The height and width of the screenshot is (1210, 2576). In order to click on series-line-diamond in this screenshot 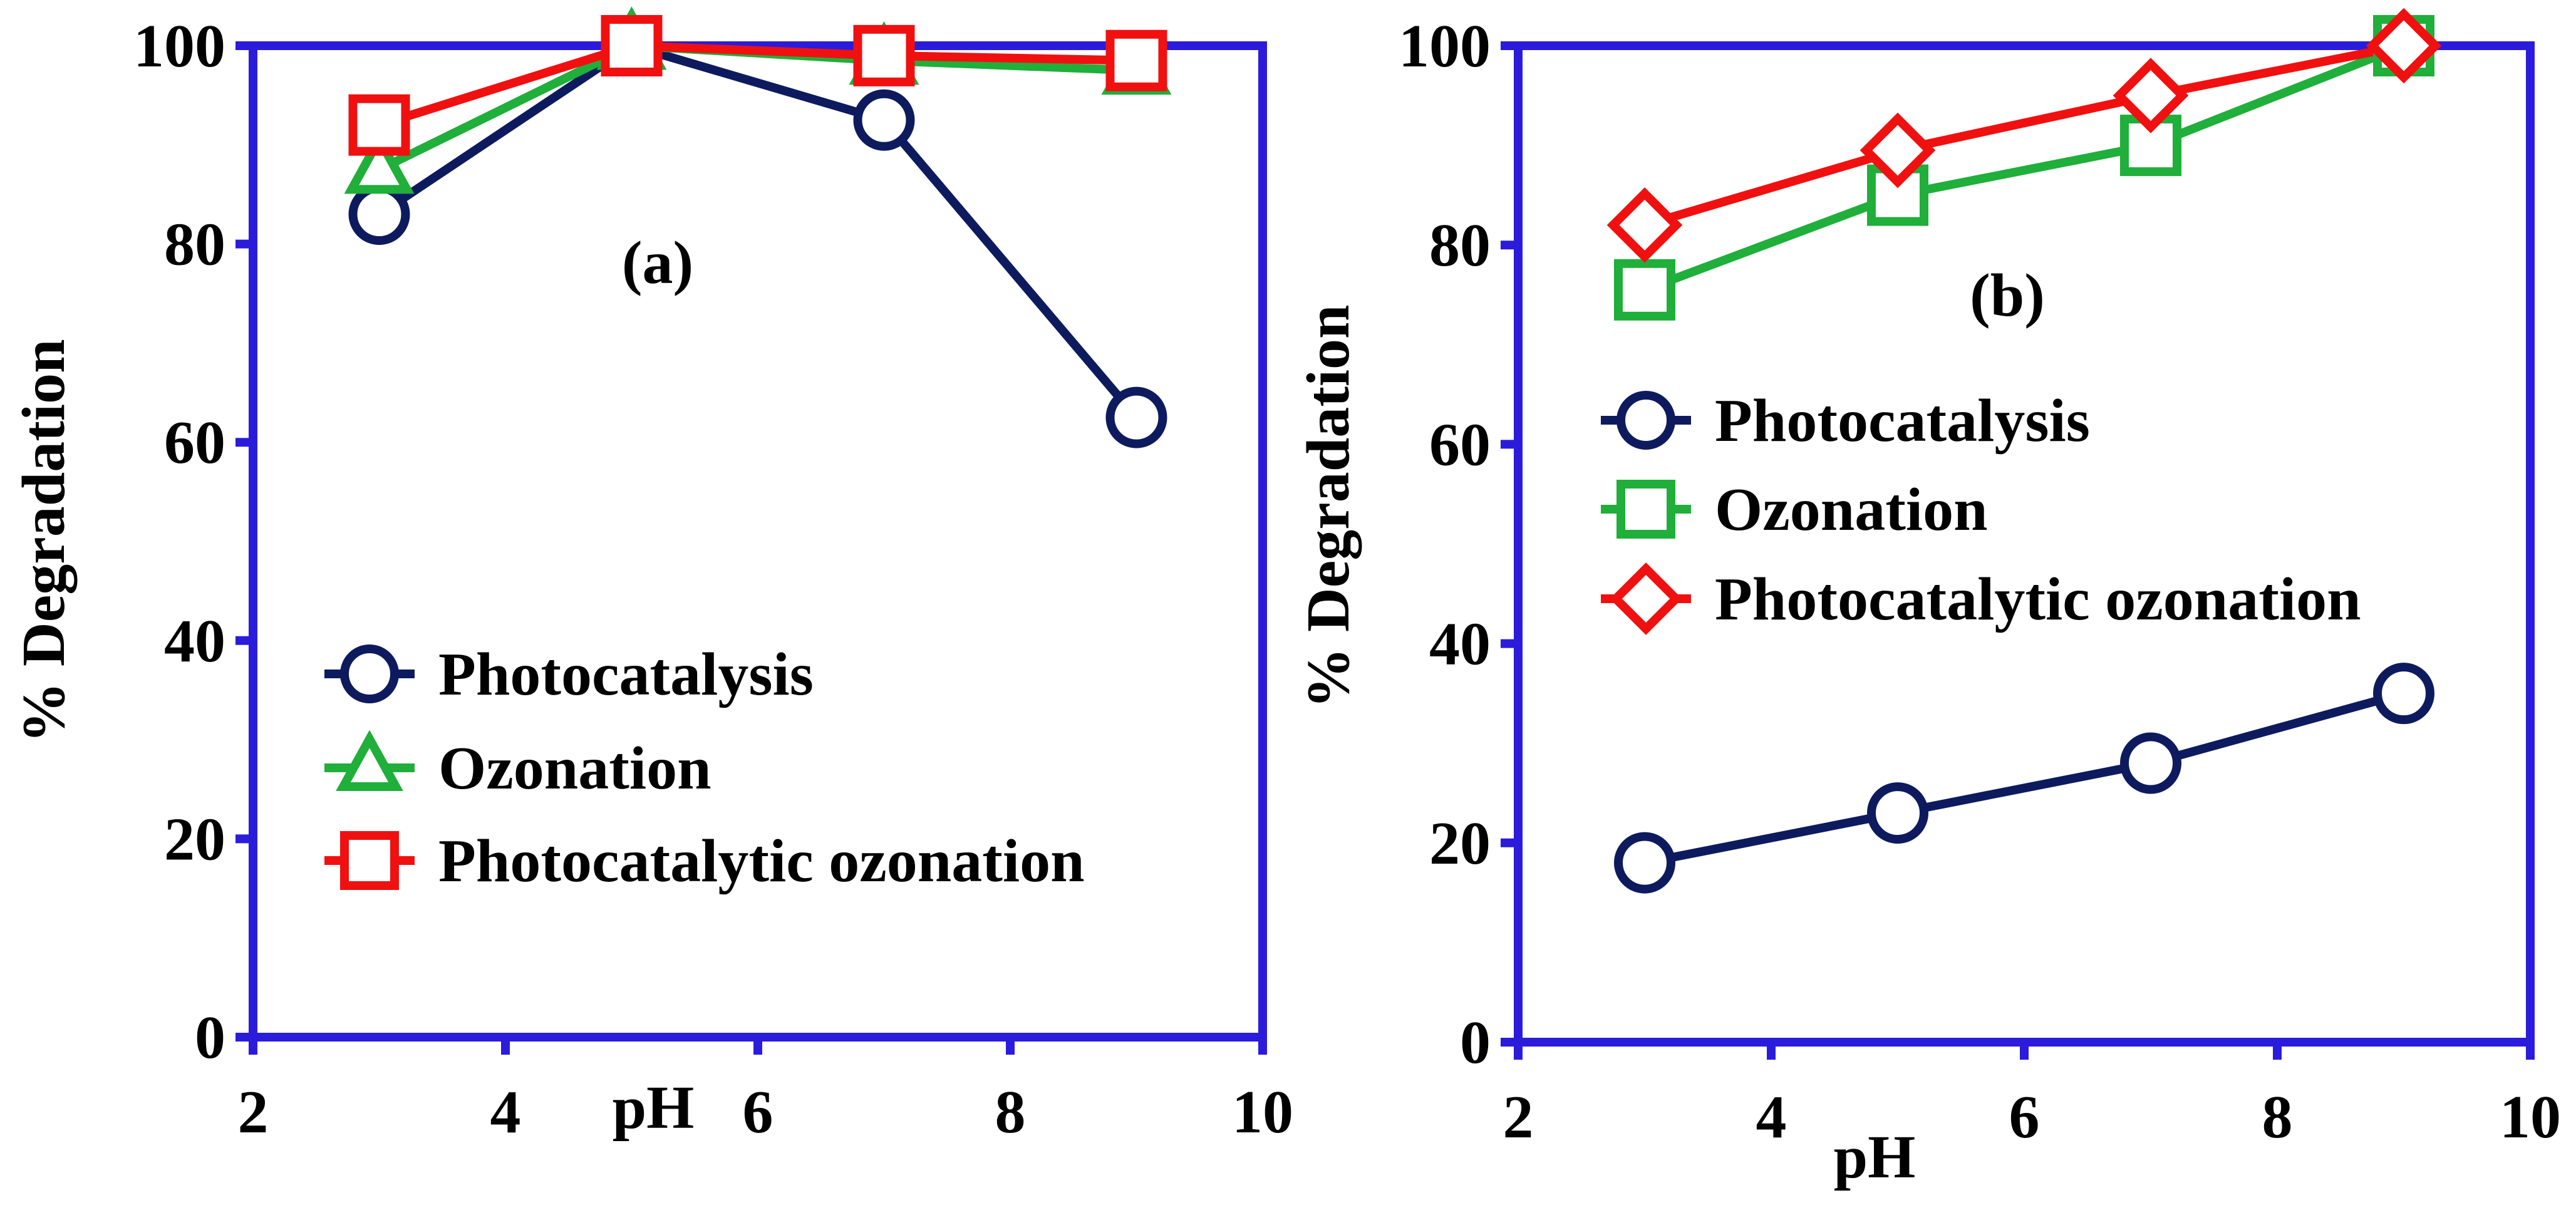, I will do `click(2024, 136)`.